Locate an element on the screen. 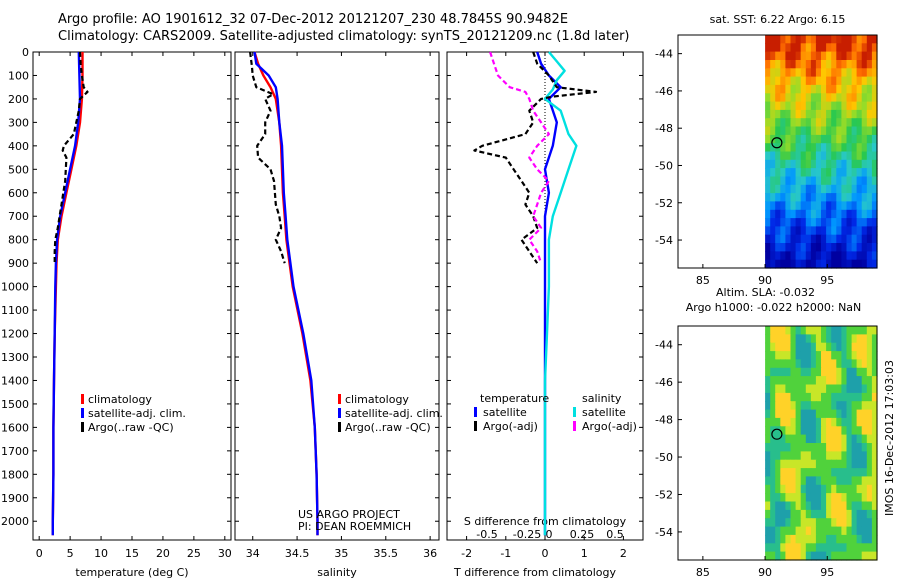  legend-label: satellite-adj. clim. is located at coordinates (394, 413).